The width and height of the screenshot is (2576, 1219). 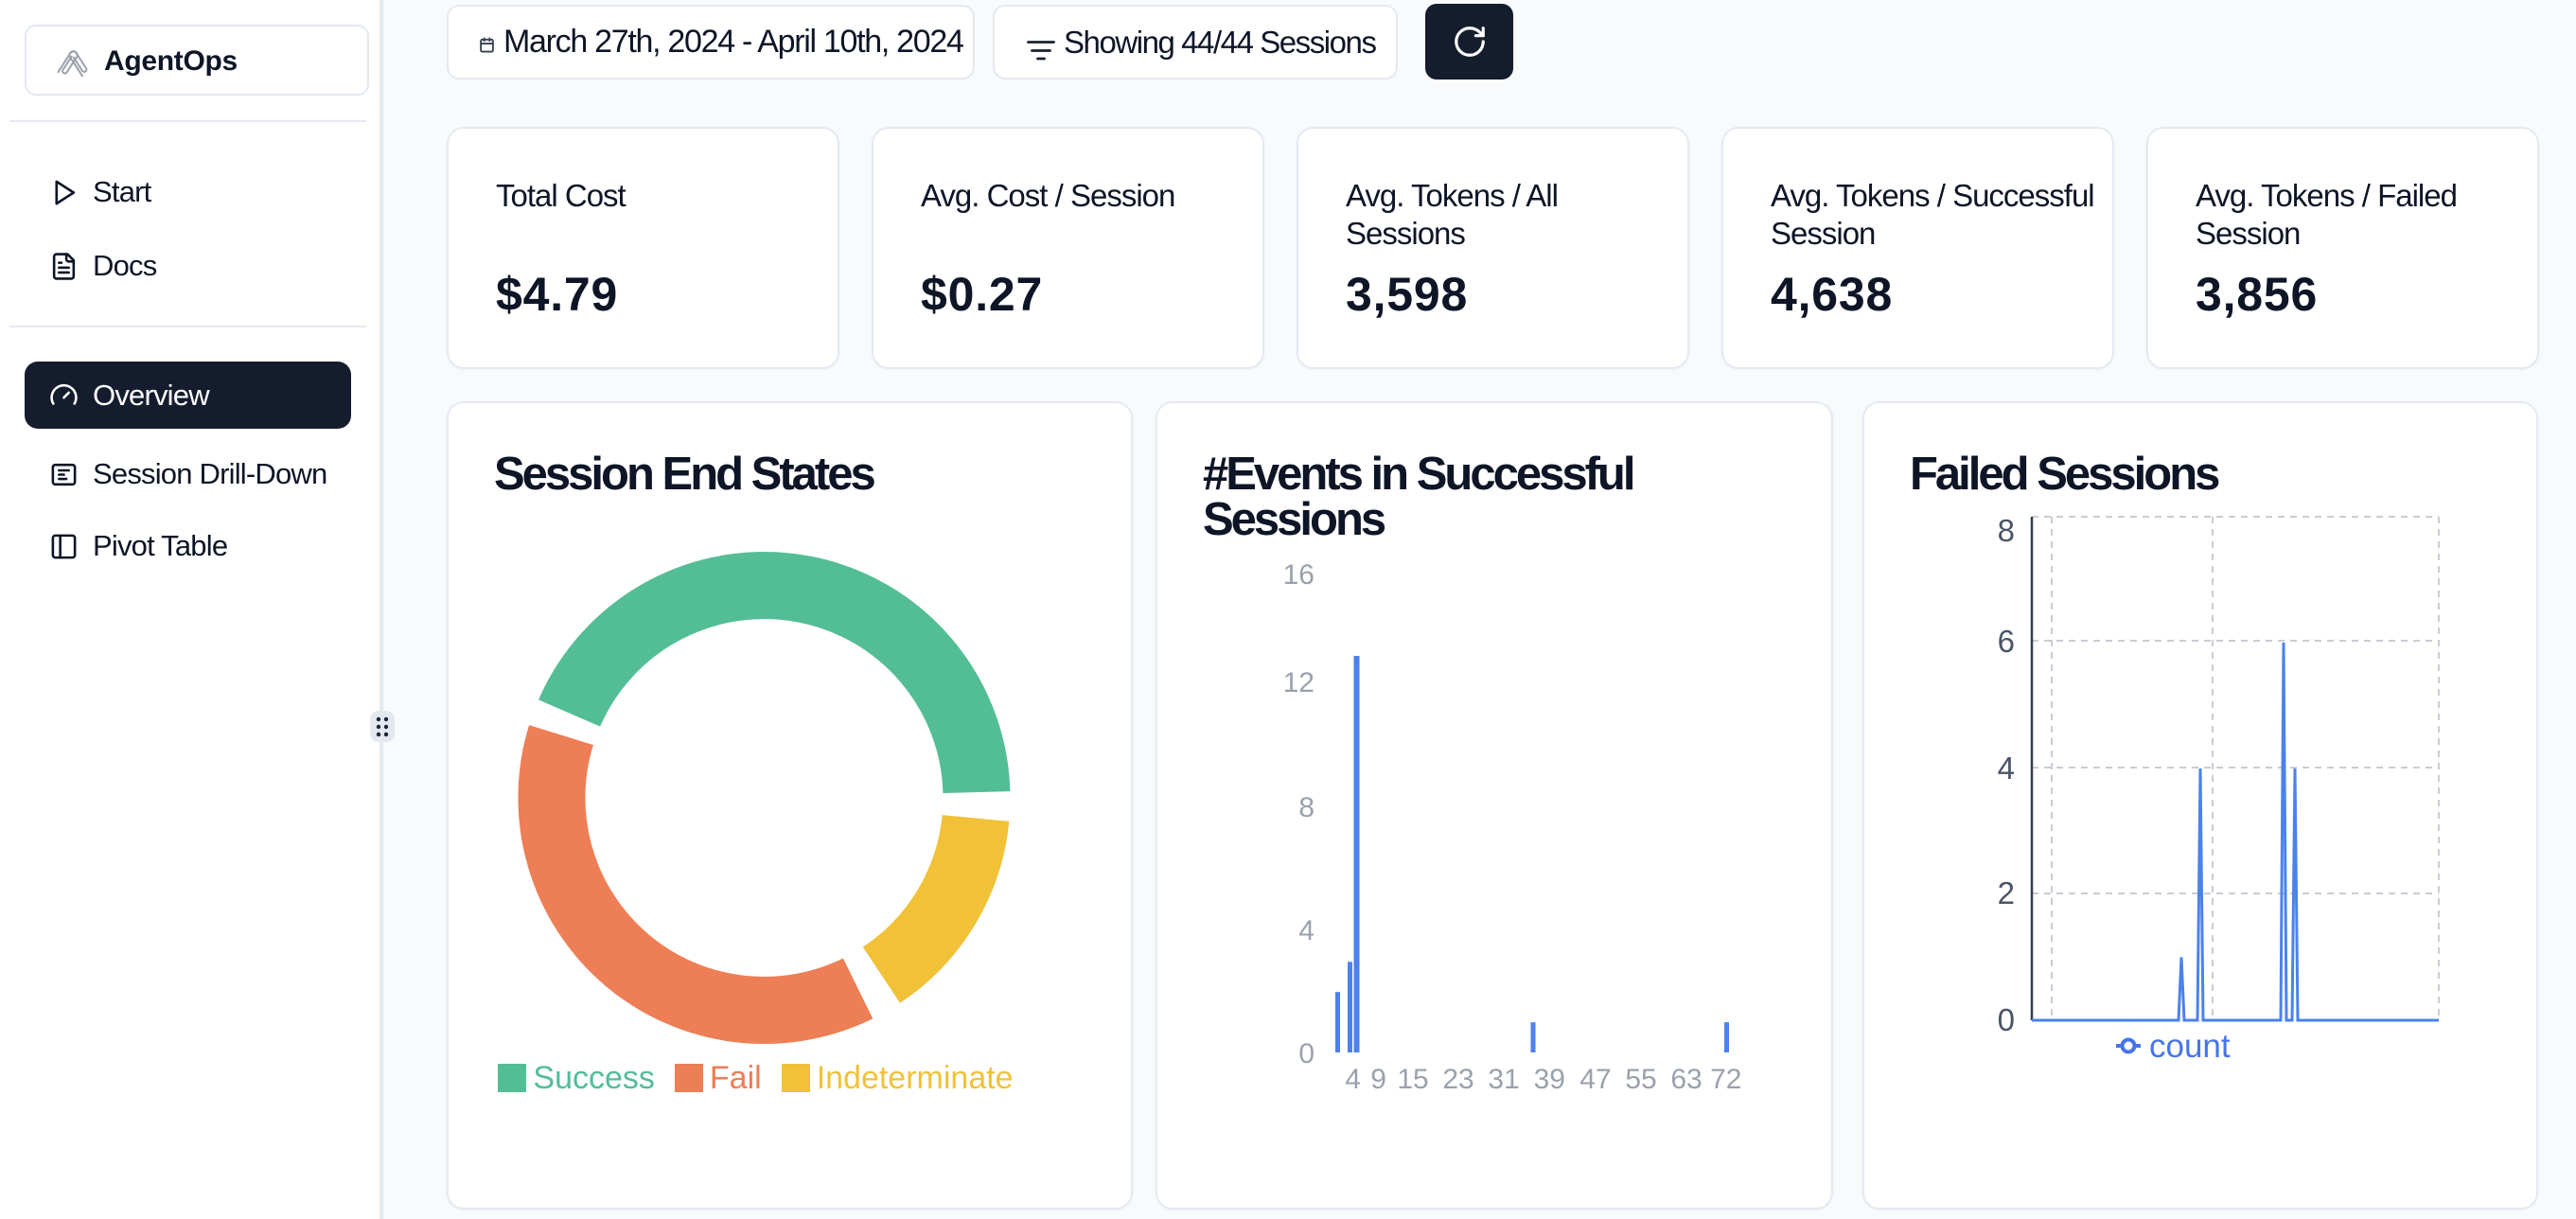 I want to click on svg-text: 31, so click(x=1503, y=1079).